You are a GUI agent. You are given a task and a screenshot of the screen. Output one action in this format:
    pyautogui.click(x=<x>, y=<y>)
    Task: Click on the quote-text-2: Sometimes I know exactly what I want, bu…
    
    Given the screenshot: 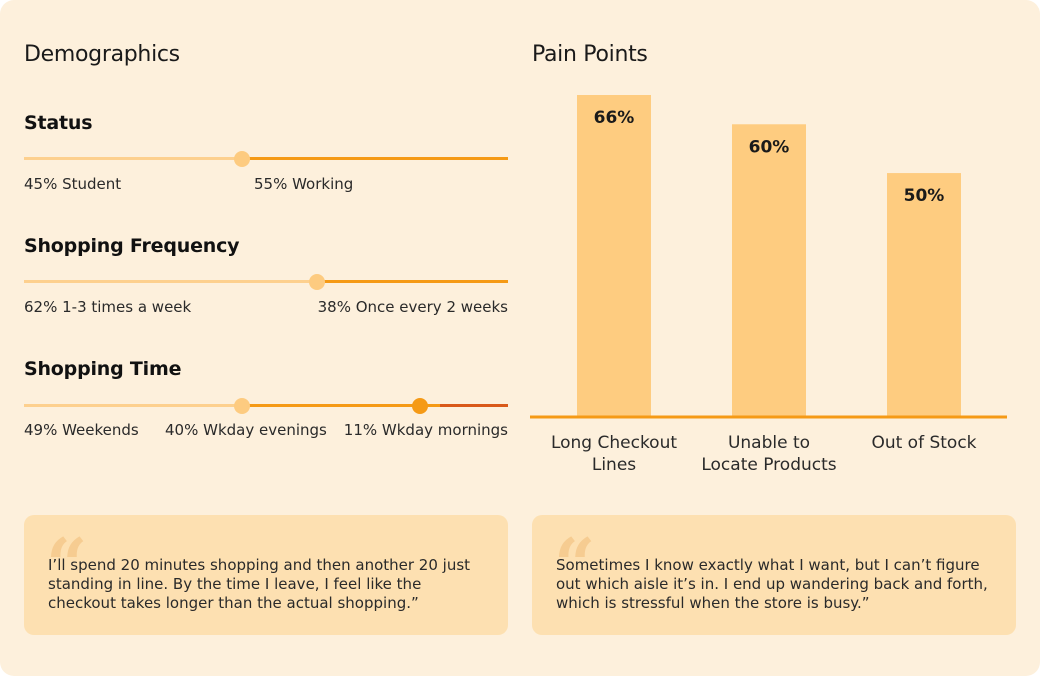 What is the action you would take?
    pyautogui.click(x=772, y=584)
    